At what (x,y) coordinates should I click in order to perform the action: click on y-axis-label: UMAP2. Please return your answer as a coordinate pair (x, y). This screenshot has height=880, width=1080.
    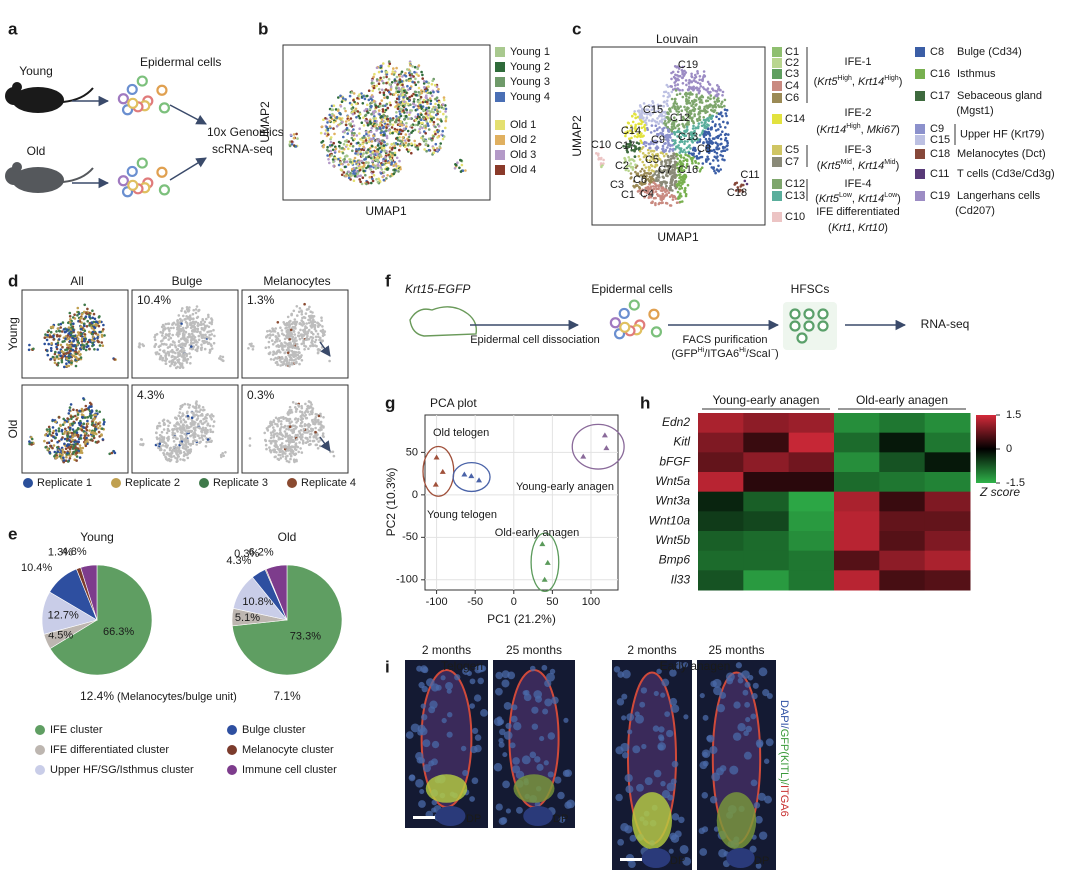
    Looking at the image, I should click on (265, 122).